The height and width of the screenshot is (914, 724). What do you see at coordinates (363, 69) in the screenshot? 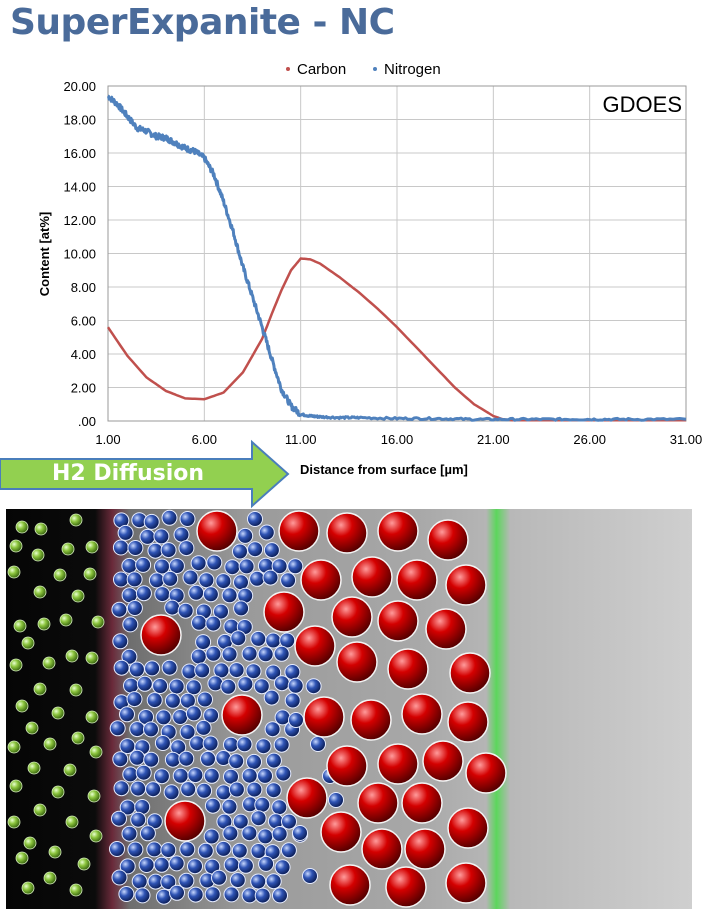
I see `chart-legend: Carbon Nitrogen` at bounding box center [363, 69].